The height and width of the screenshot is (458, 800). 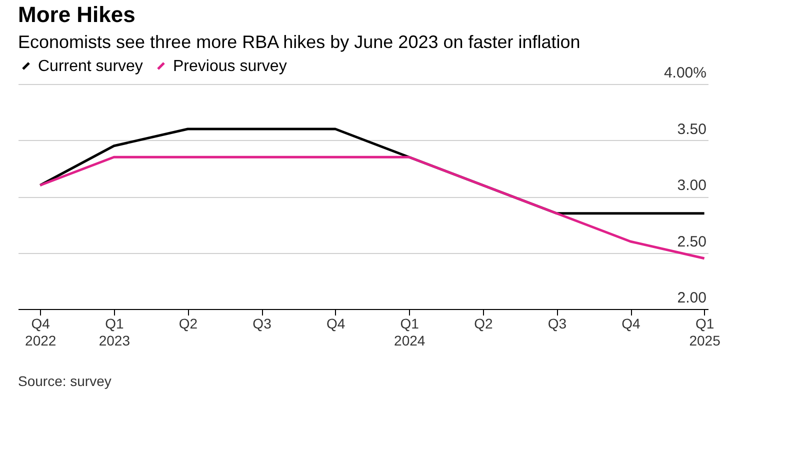 I want to click on y-tick-label: 4.00%, so click(x=685, y=73).